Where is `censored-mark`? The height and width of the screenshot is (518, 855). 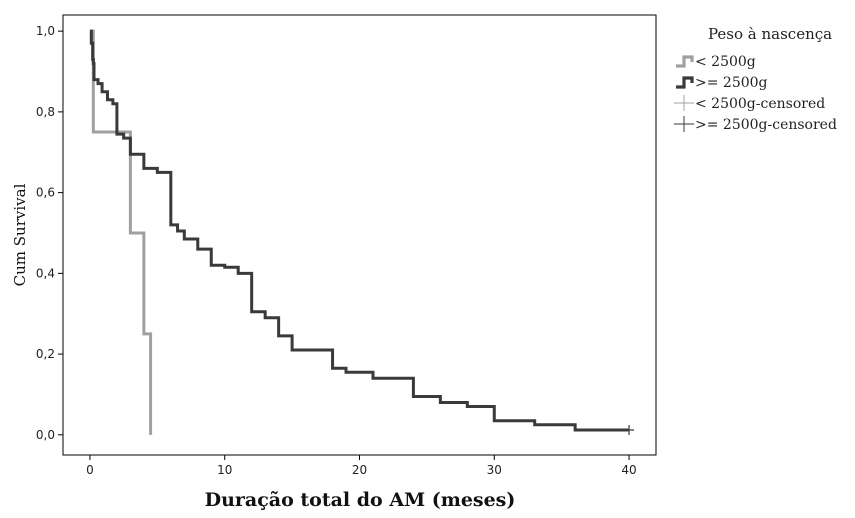 censored-mark is located at coordinates (629, 429).